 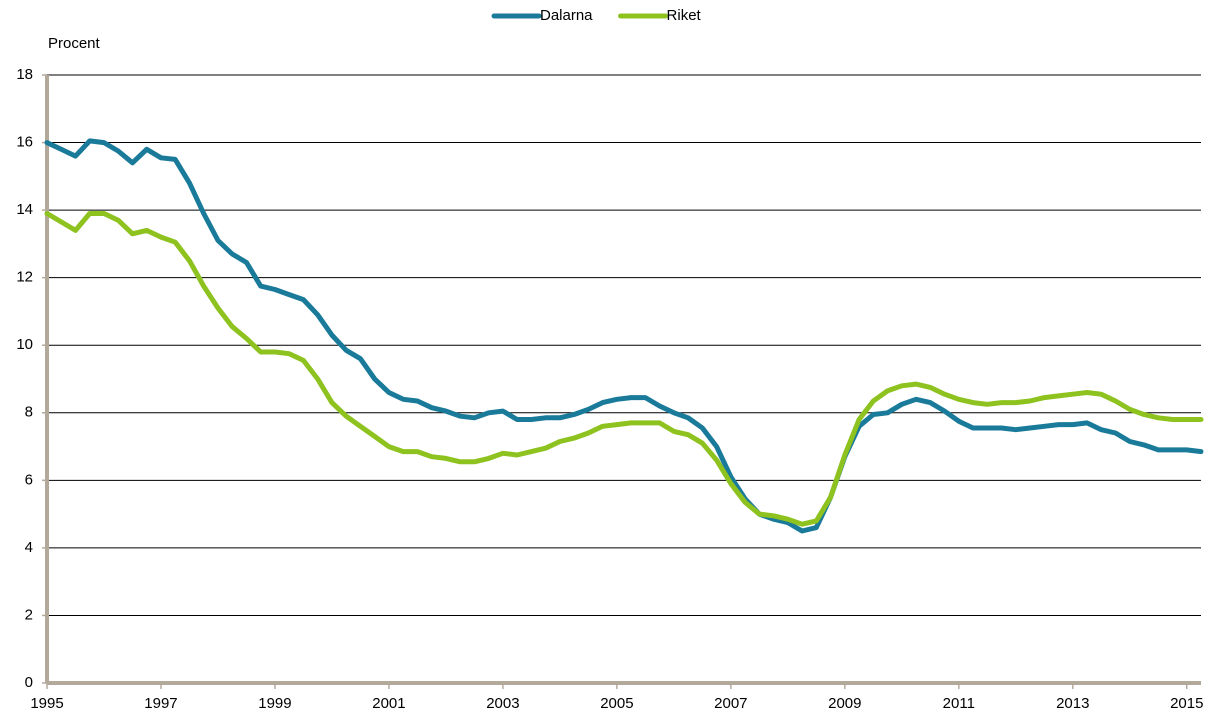 What do you see at coordinates (1072, 703) in the screenshot?
I see `x-tick-label: 2013` at bounding box center [1072, 703].